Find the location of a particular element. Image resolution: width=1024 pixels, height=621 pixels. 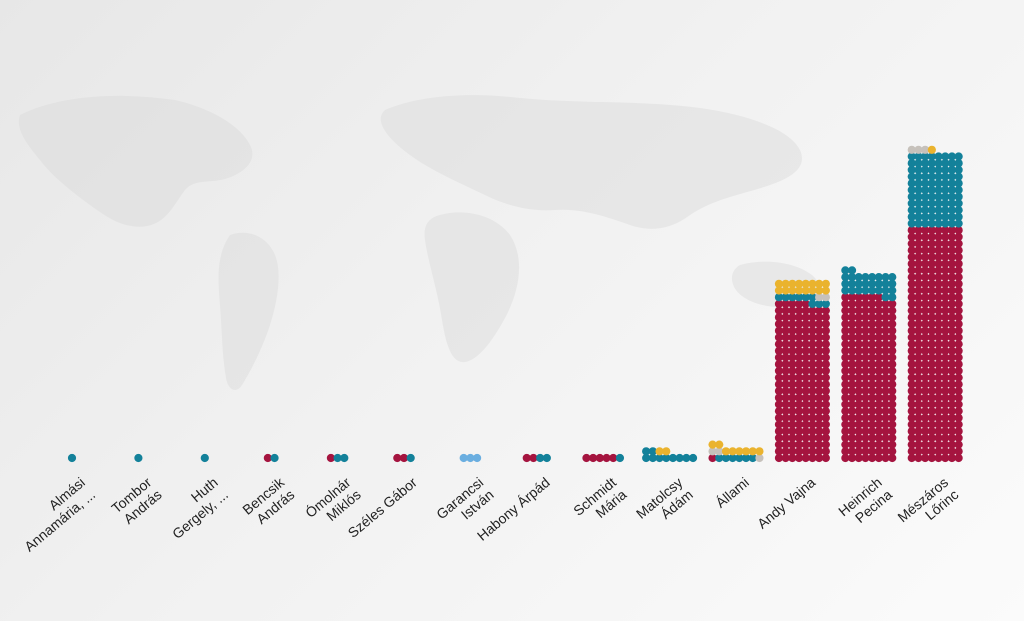

tick-label: SchmidtMária is located at coordinates (599, 502).